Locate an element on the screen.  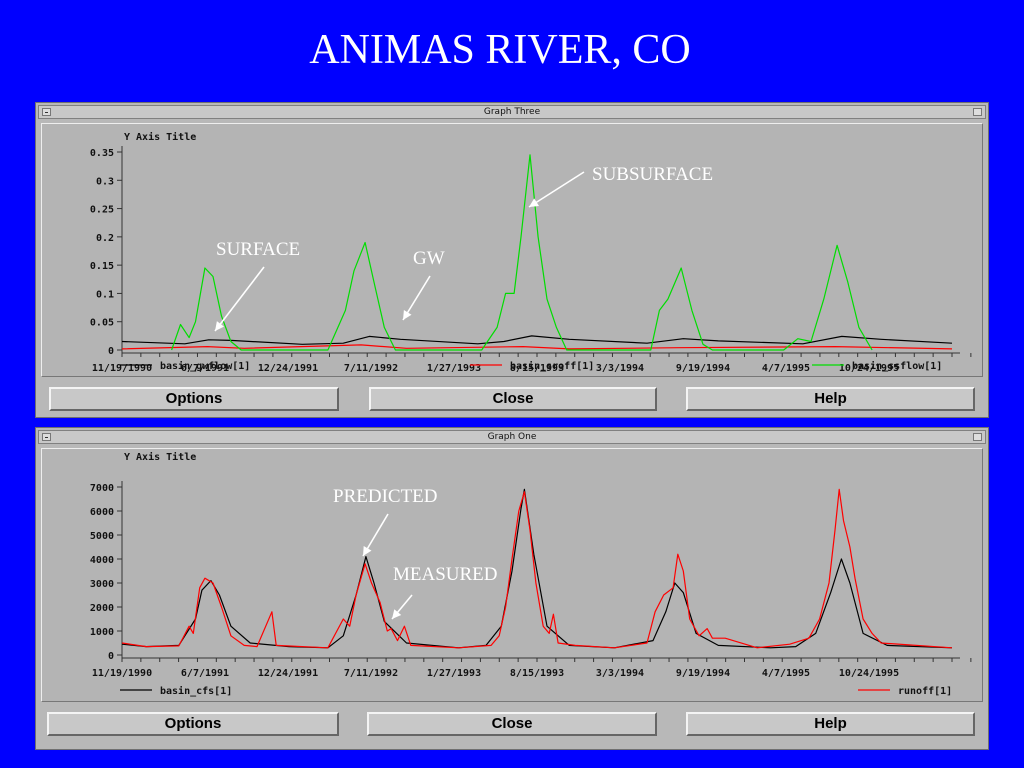
annotation-label: MEASURED is located at coordinates (445, 574).